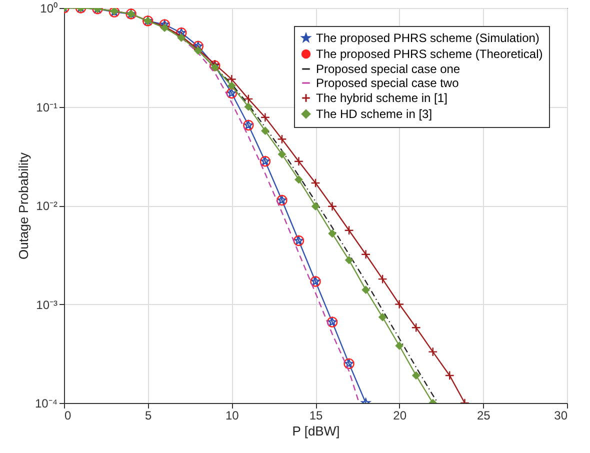 This screenshot has height=453, width=590. What do you see at coordinates (47, 206) in the screenshot?
I see `y-tick-label: 10⁻²` at bounding box center [47, 206].